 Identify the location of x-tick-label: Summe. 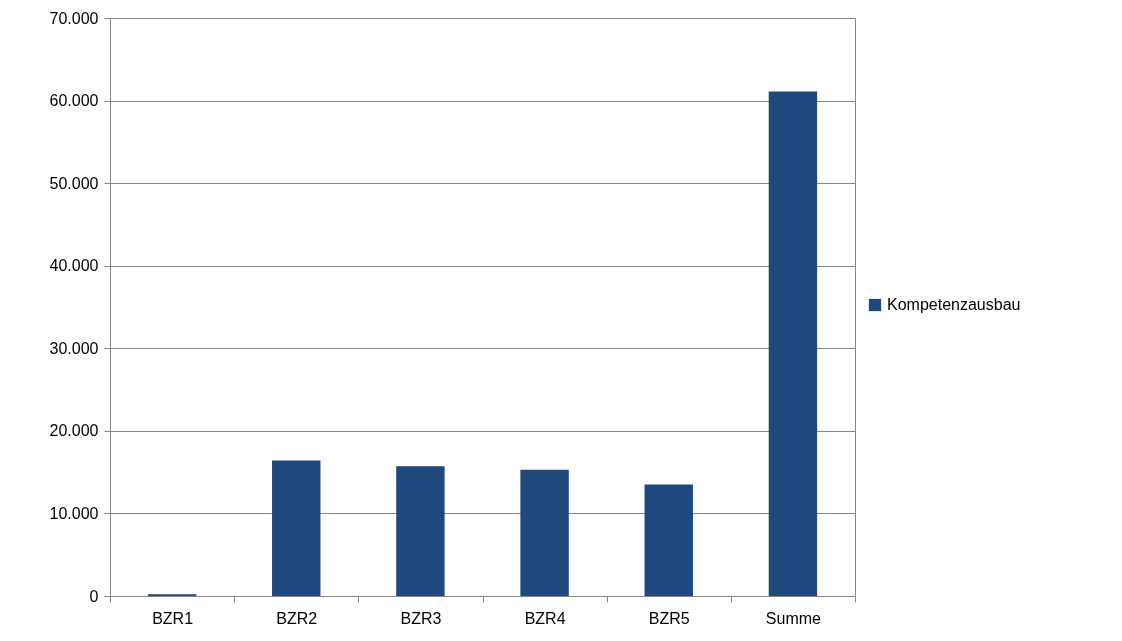
(793, 618).